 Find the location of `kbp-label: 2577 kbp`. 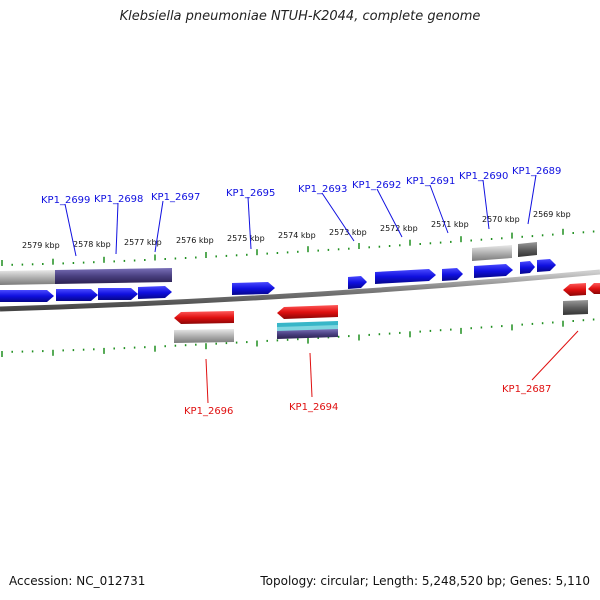

kbp-label: 2577 kbp is located at coordinates (143, 242).